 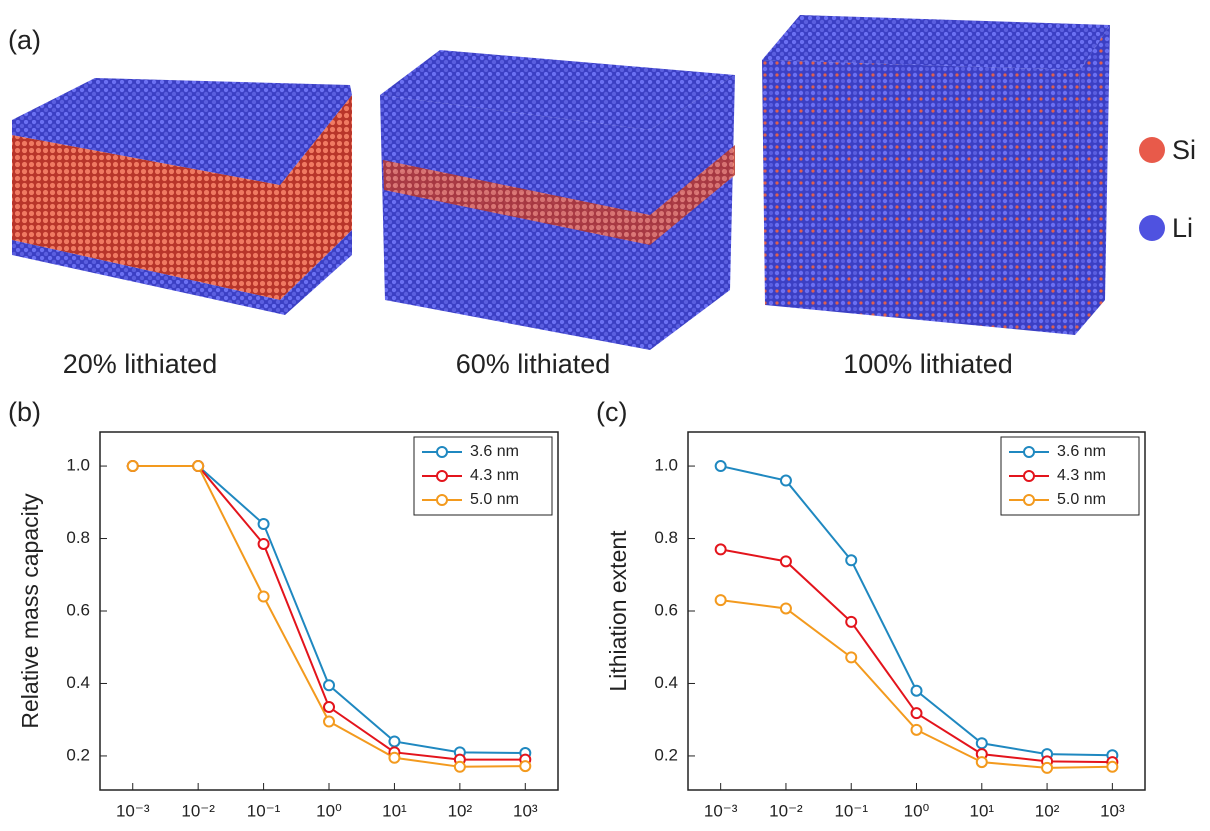 What do you see at coordinates (611, 412) in the screenshot?
I see `panel-label: (c)` at bounding box center [611, 412].